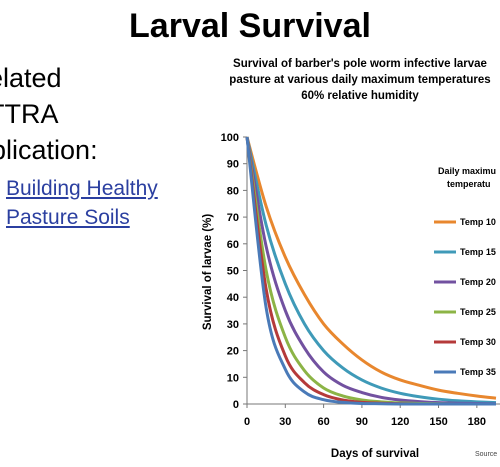 The width and height of the screenshot is (500, 467). What do you see at coordinates (323, 422) in the screenshot?
I see `x-tick-label: 60` at bounding box center [323, 422].